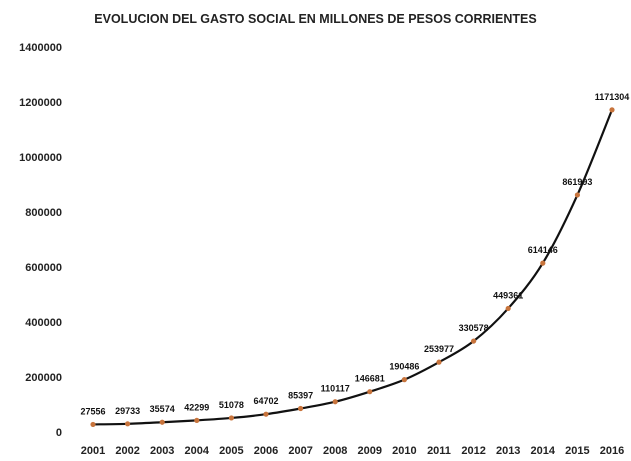 The image size is (631, 461). What do you see at coordinates (577, 182) in the screenshot?
I see `data-label: 861993` at bounding box center [577, 182].